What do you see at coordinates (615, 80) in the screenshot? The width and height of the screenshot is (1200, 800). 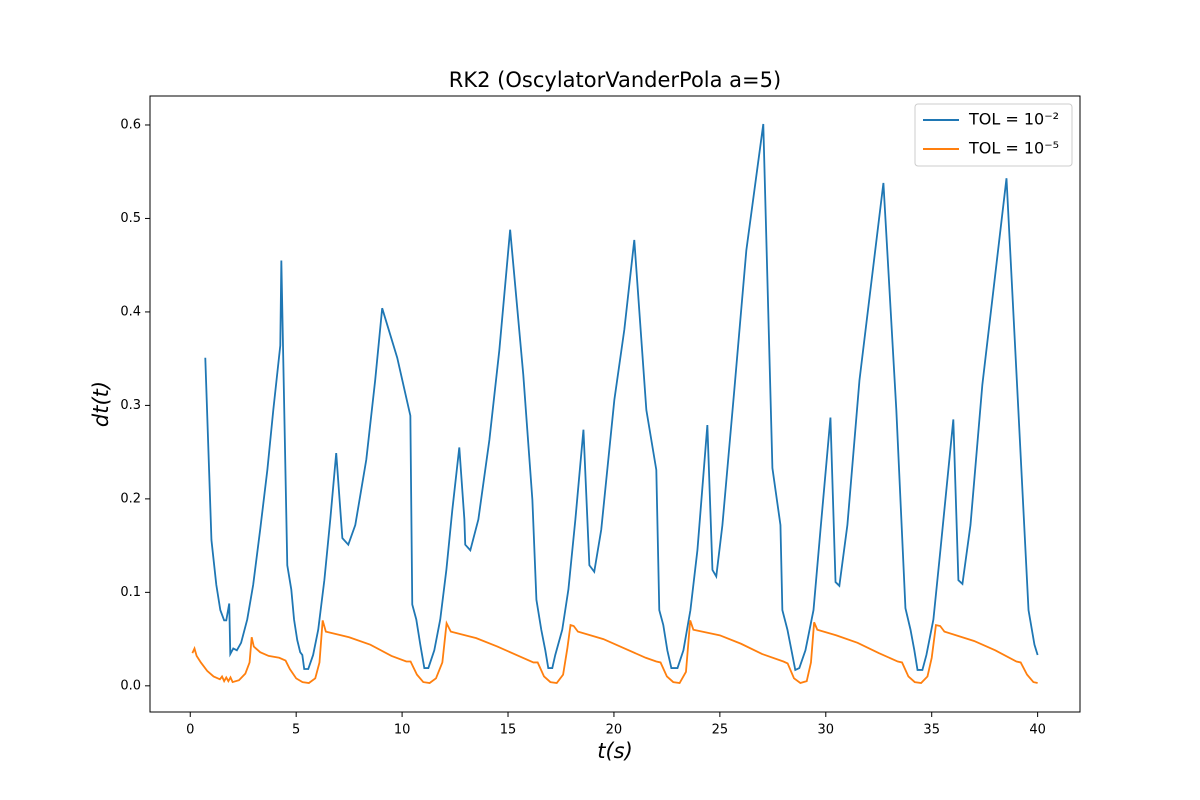 I see `chart-title: RK2 (OscylatorVanderPola a=5)` at bounding box center [615, 80].